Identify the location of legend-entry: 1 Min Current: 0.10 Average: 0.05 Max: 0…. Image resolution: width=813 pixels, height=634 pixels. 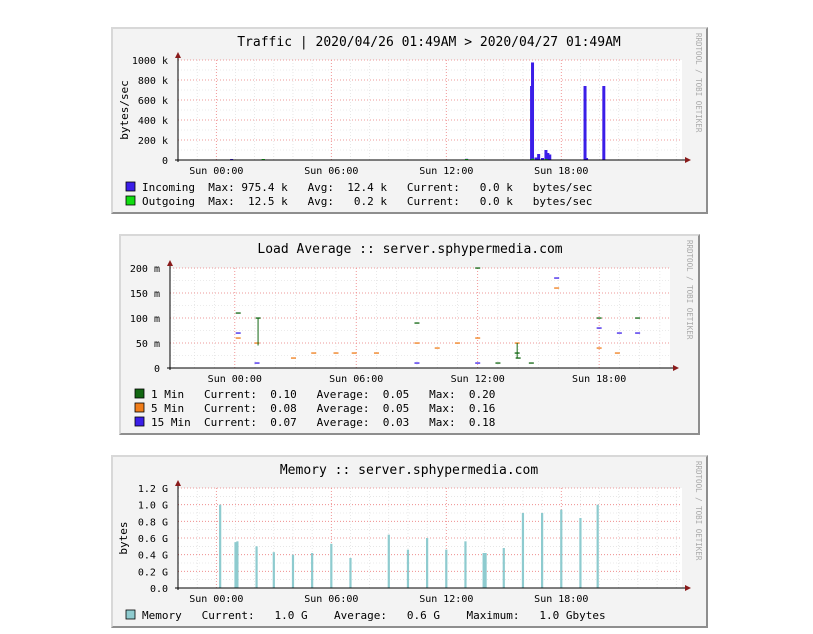
(323, 394).